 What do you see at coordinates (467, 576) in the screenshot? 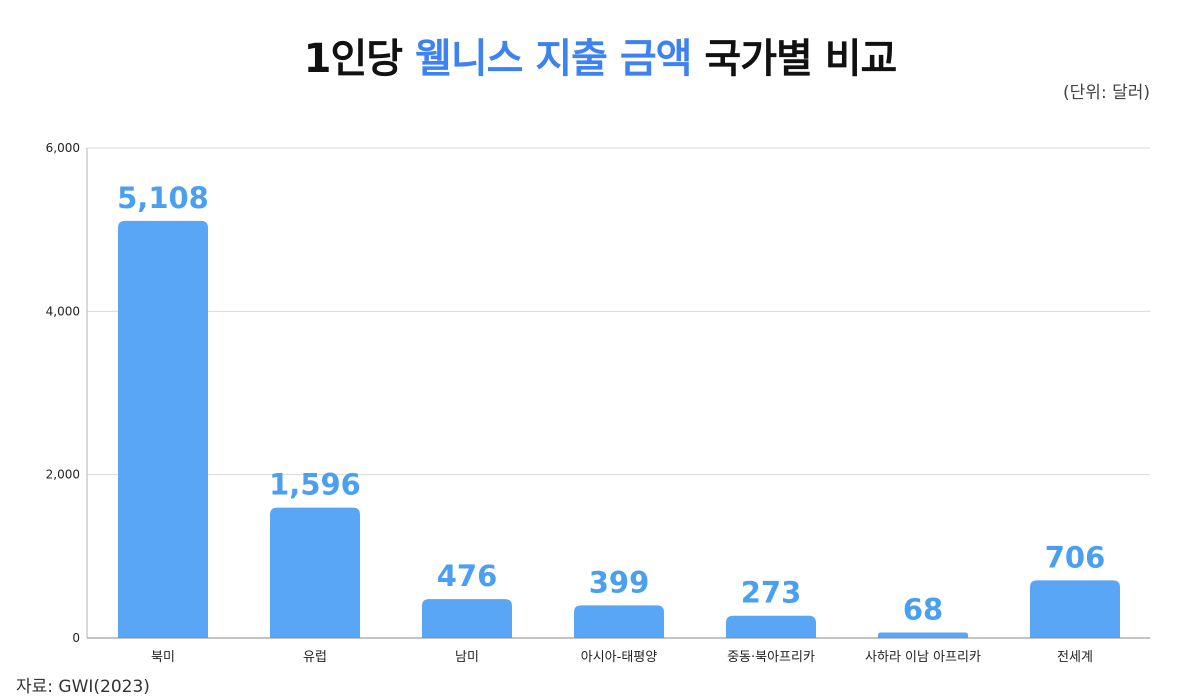
I see `data-label: 476` at bounding box center [467, 576].